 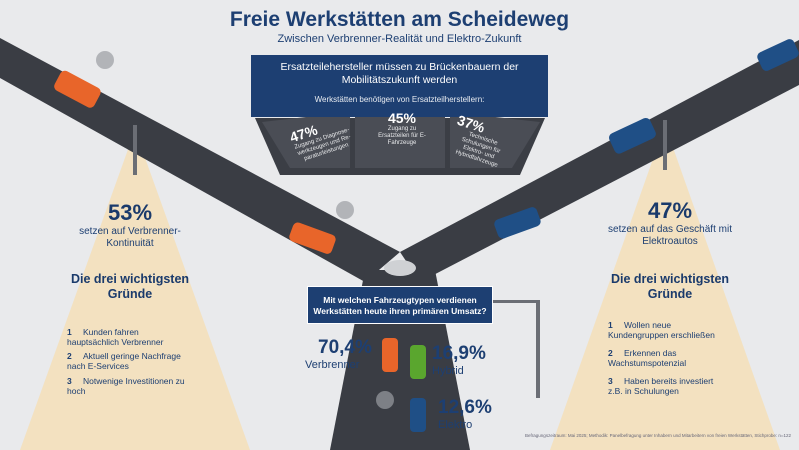 I want to click on blue-car-center-right, so click(x=517, y=223).